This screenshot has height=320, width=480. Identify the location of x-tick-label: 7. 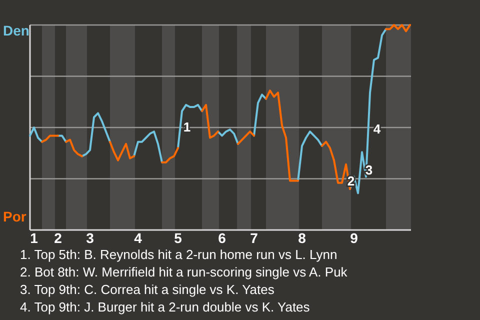
(254, 238).